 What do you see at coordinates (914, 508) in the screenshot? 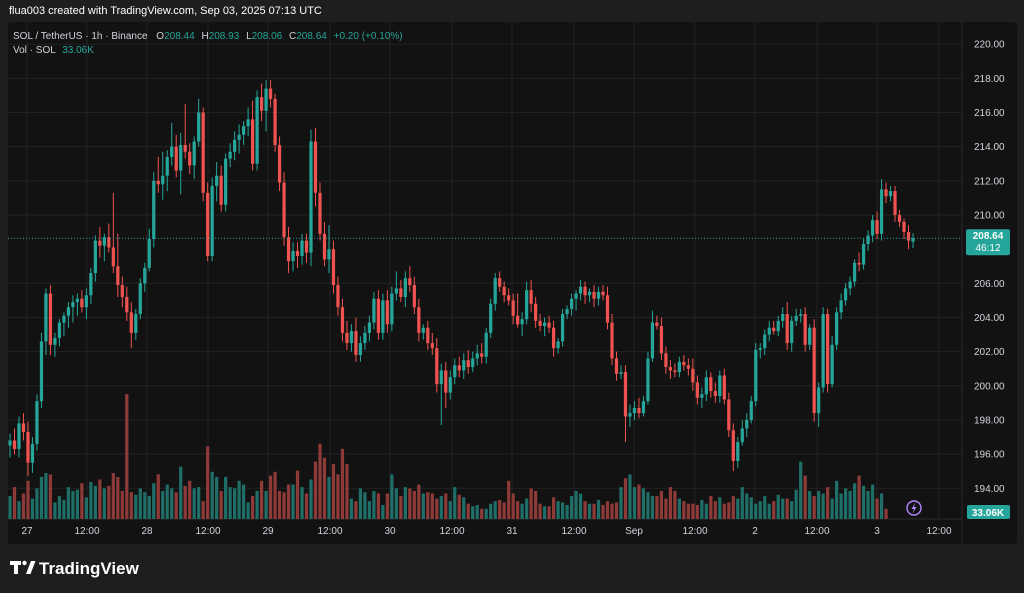
I see `lightning-icon` at bounding box center [914, 508].